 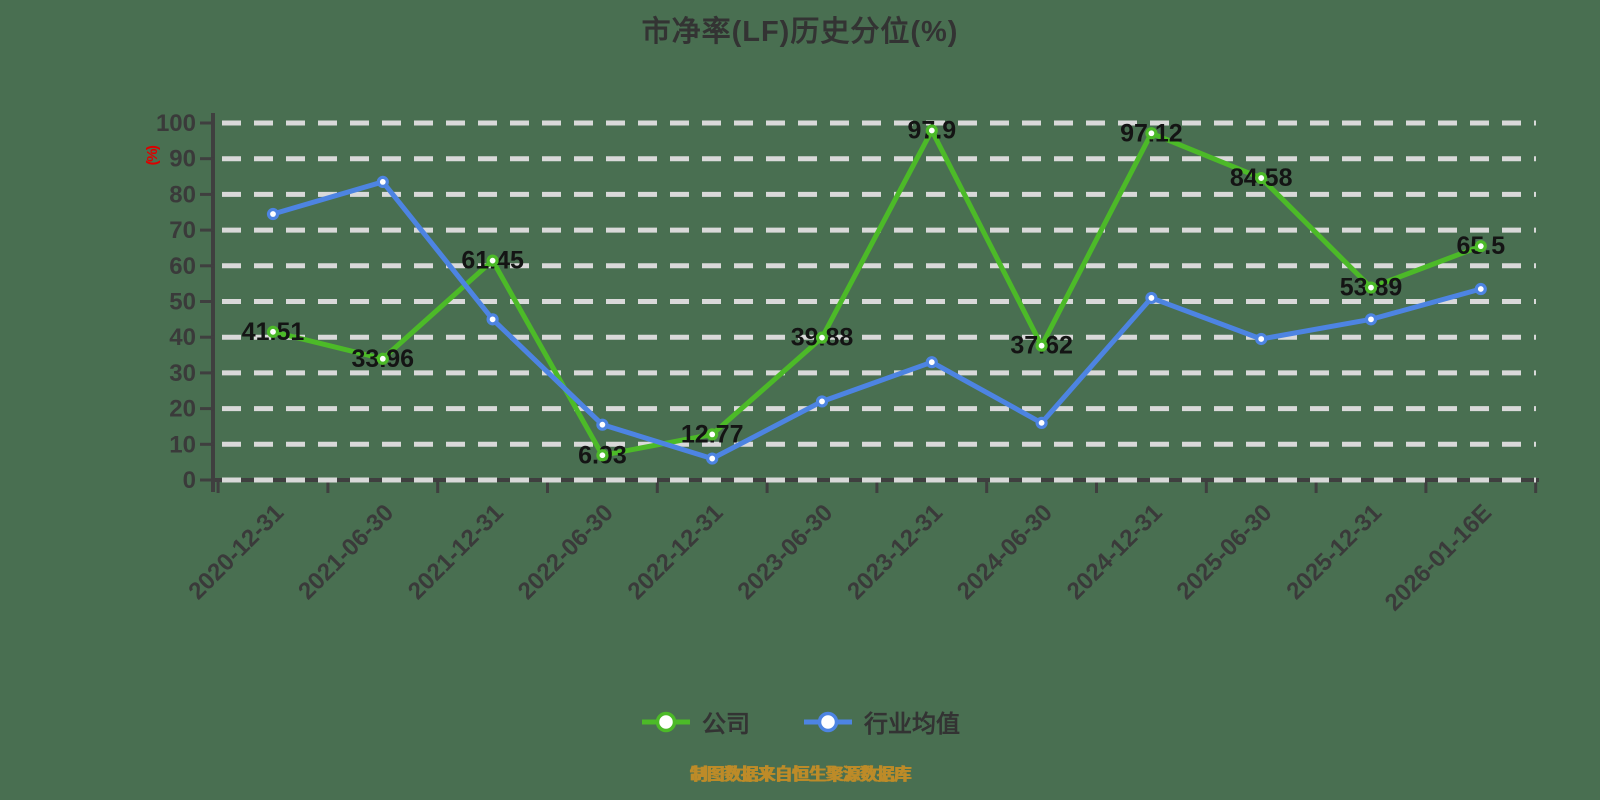 What do you see at coordinates (800, 774) in the screenshot?
I see `data-source-note: 制图数据来自恒生聚源数据库` at bounding box center [800, 774].